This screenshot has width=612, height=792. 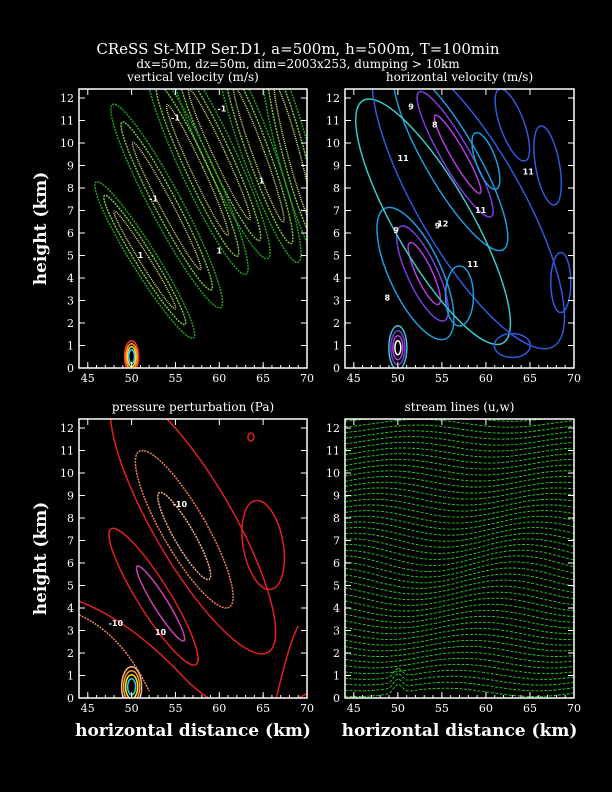 What do you see at coordinates (333, 473) in the screenshot?
I see `y-tick-label: 10` at bounding box center [333, 473].